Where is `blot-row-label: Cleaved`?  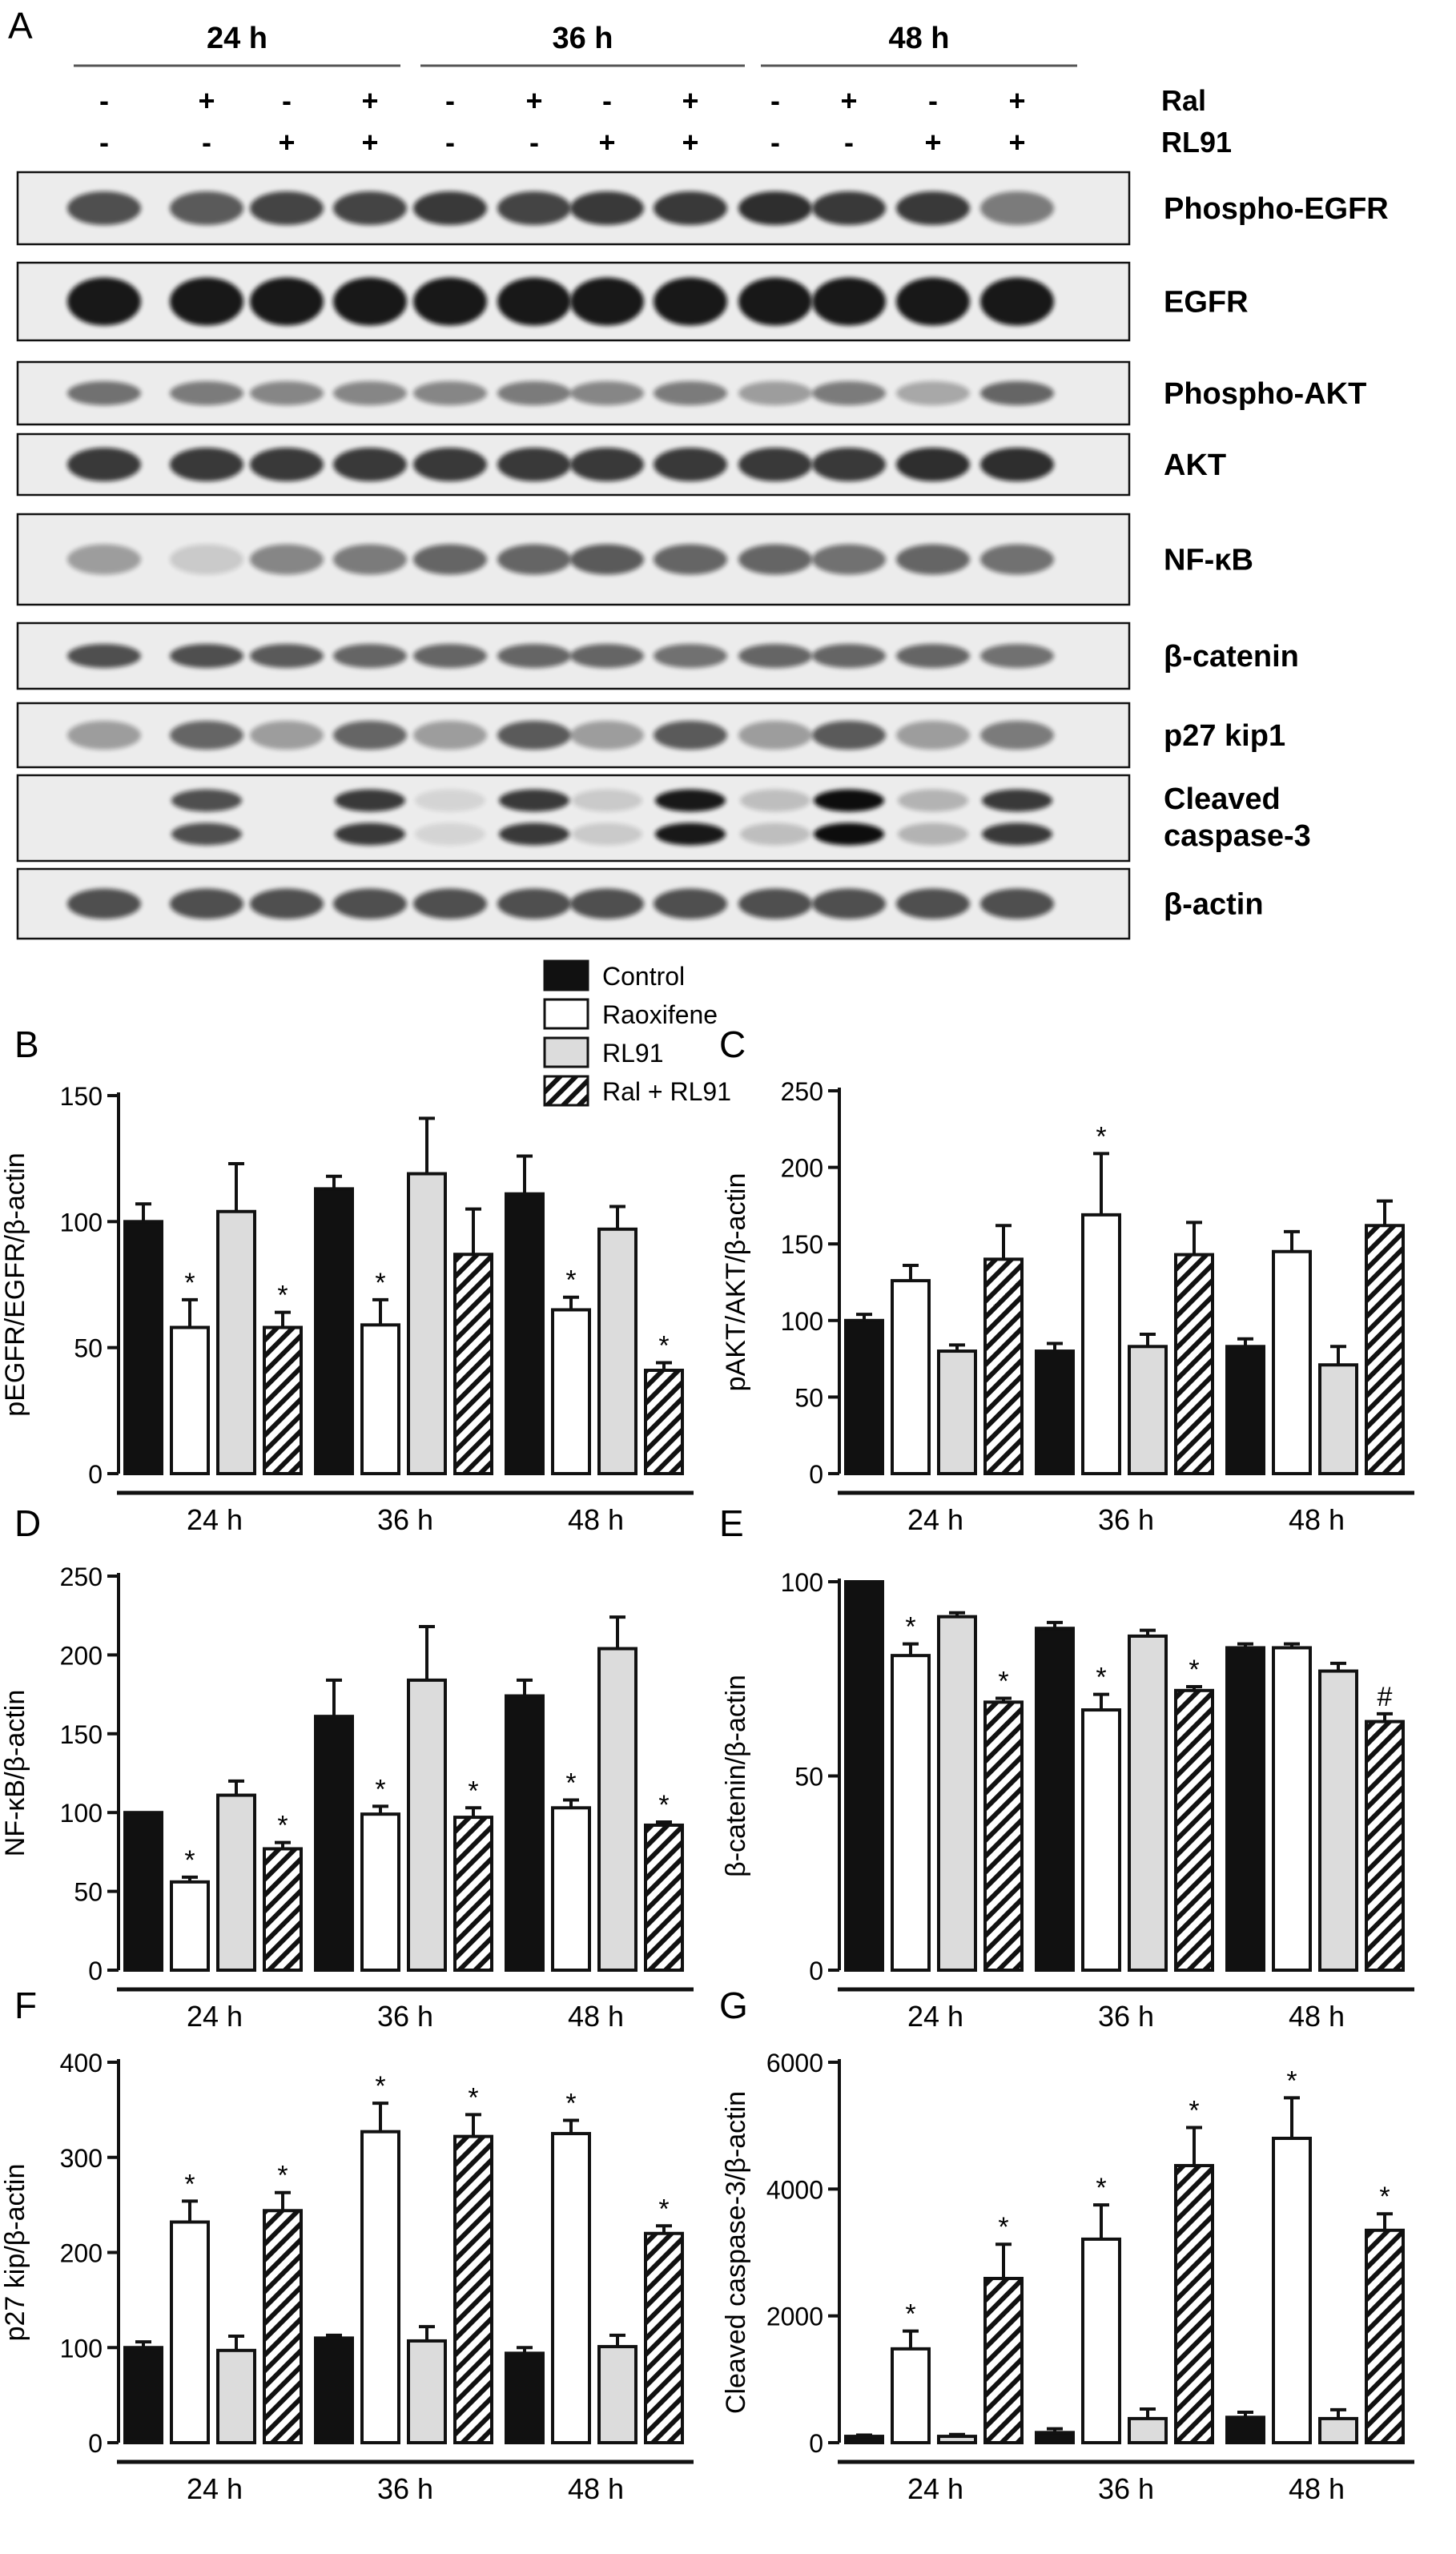
blot-row-label: Cleaved is located at coordinates (1222, 799).